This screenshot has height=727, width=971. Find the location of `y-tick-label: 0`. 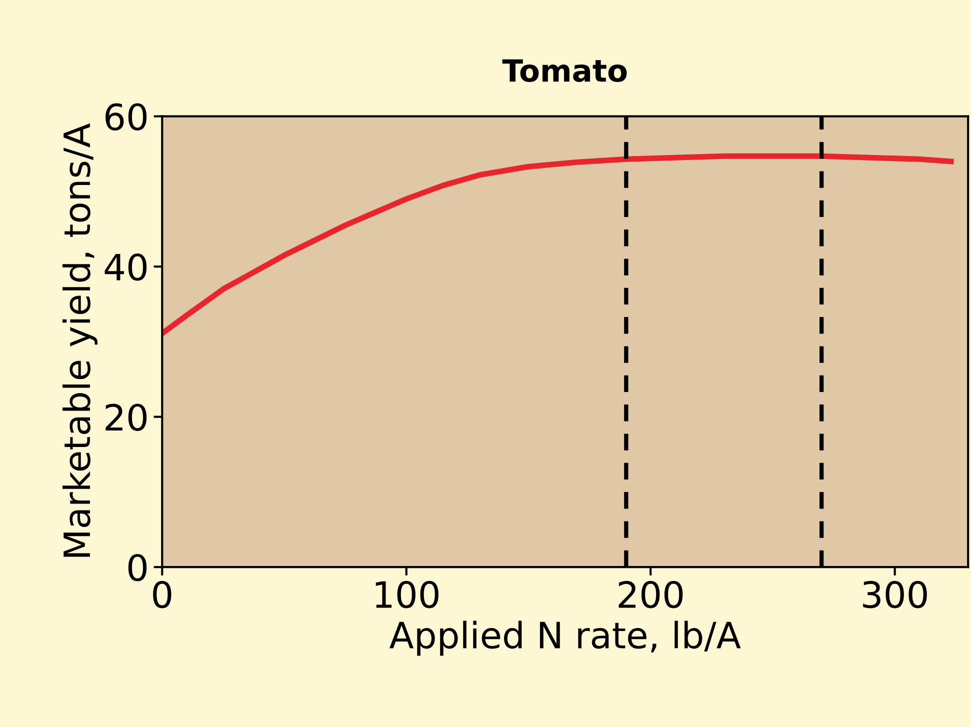

y-tick-label: 0 is located at coordinates (137, 568).